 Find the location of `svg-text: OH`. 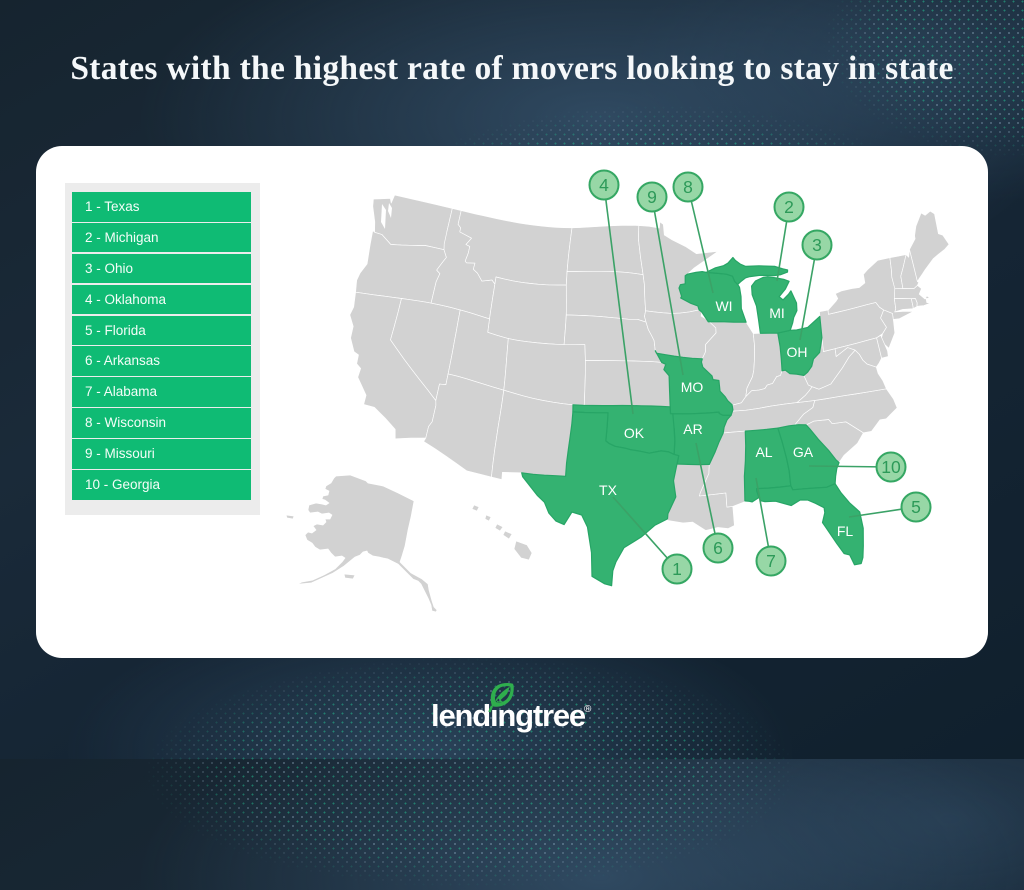

svg-text: OH is located at coordinates (797, 352).